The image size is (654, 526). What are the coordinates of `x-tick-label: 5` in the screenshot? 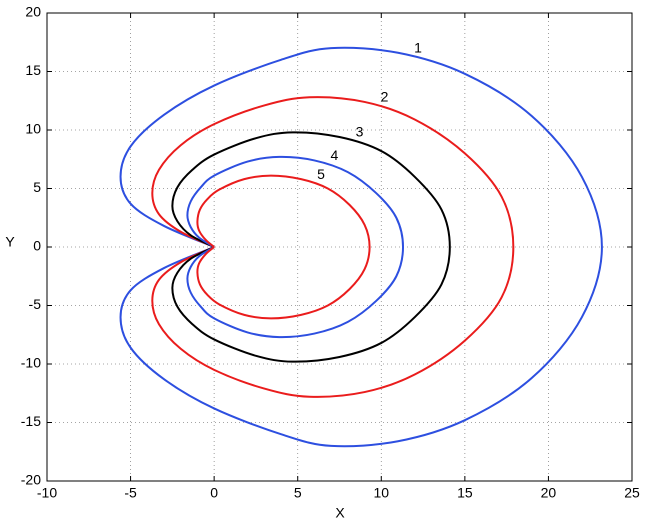 It's located at (298, 493).